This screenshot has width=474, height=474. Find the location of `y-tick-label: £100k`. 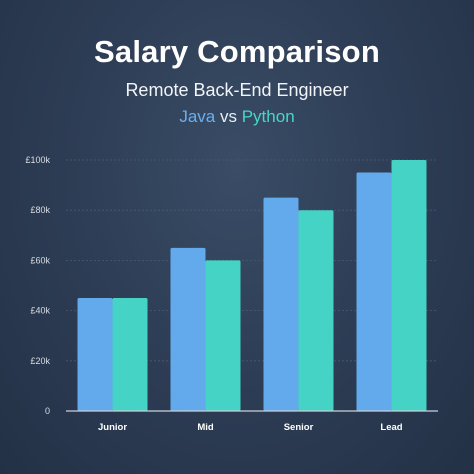

y-tick-label: £100k is located at coordinates (37, 160).